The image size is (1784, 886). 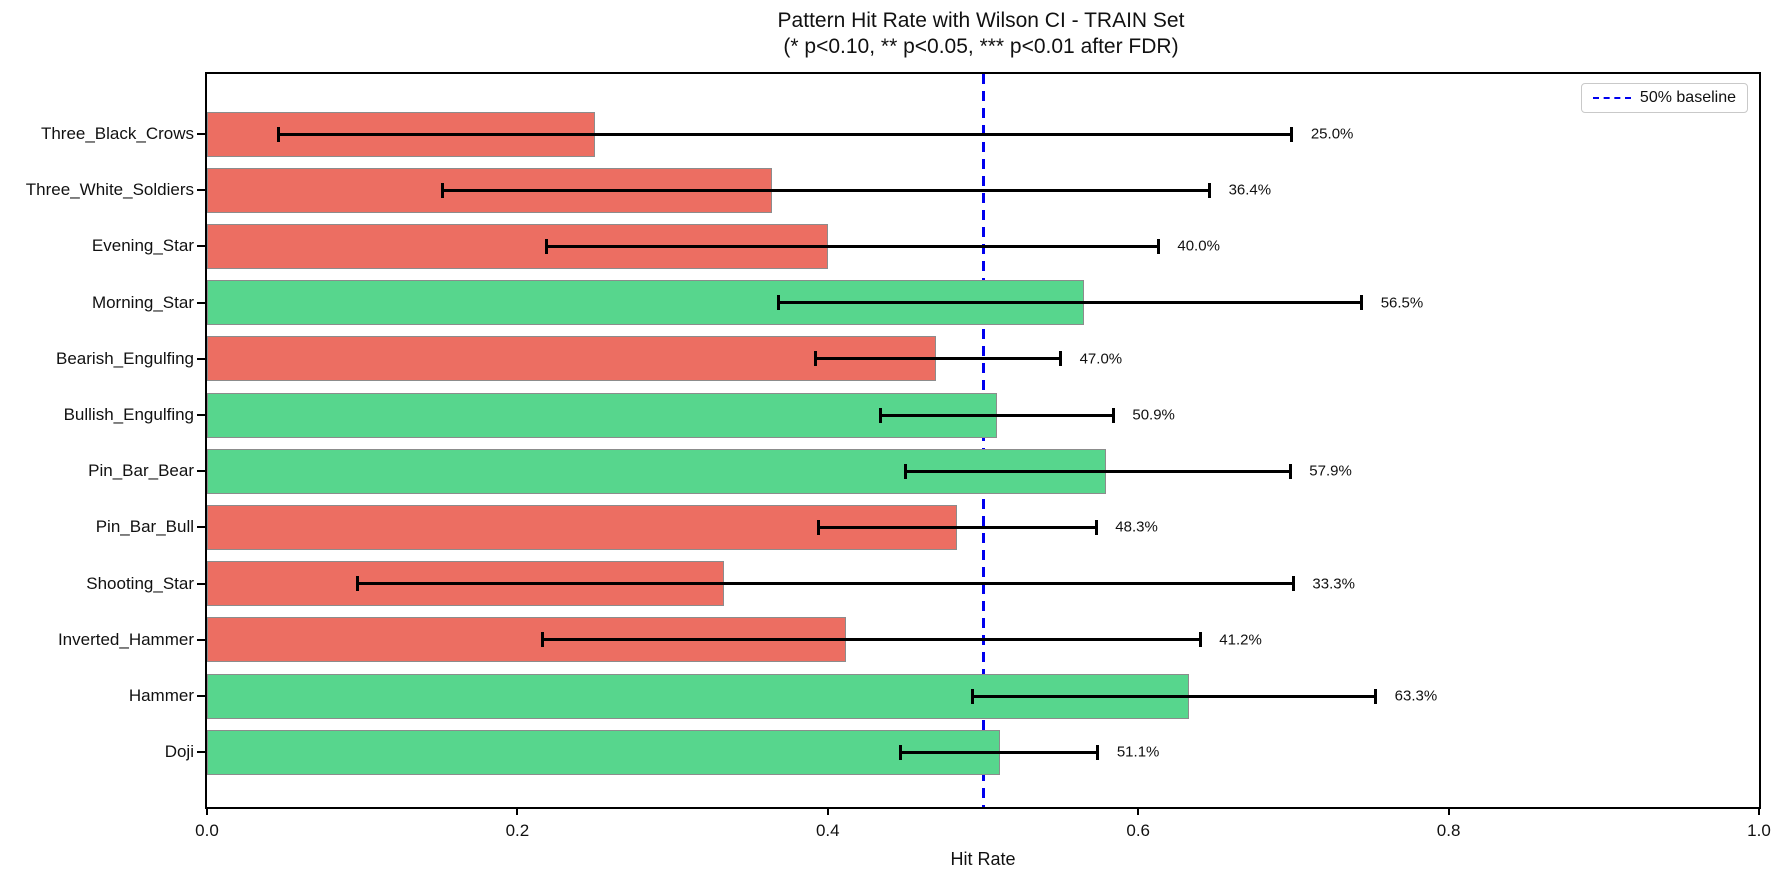 What do you see at coordinates (144, 527) in the screenshot?
I see `y-tick-label: Pin_Bar_Bull` at bounding box center [144, 527].